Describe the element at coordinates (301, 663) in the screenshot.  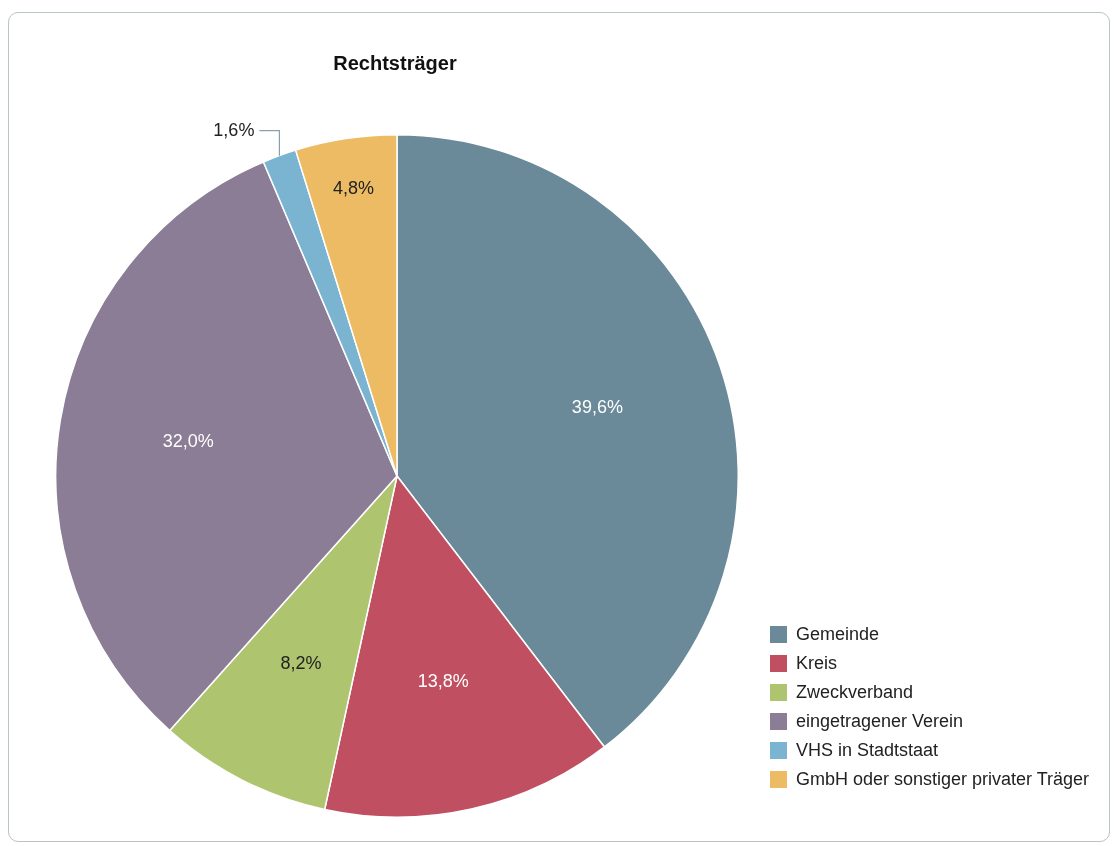
I see `data-label: 8,2%` at that location.